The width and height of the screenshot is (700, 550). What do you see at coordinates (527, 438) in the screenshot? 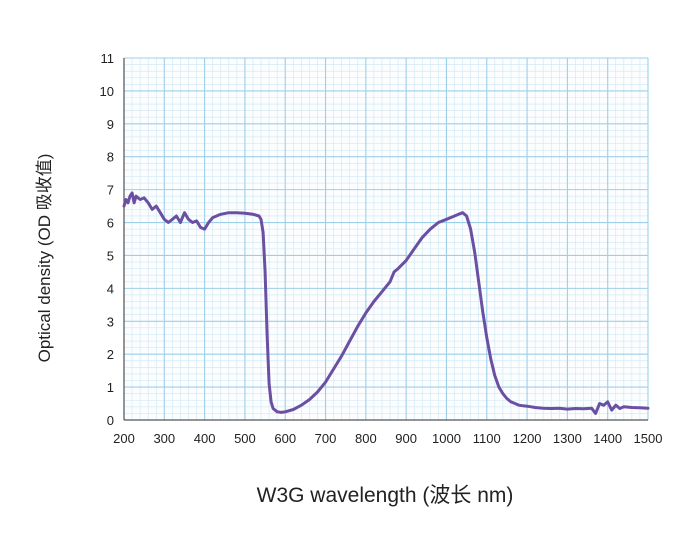
I see `x-tick-label: 1200` at bounding box center [527, 438].